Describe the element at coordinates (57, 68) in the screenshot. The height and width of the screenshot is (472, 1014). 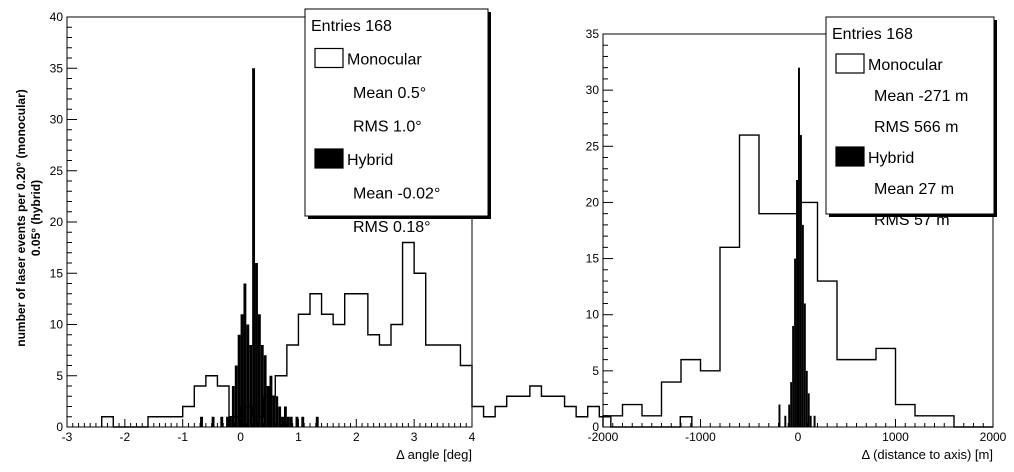
I see `left-y-tick-label: 35` at that location.